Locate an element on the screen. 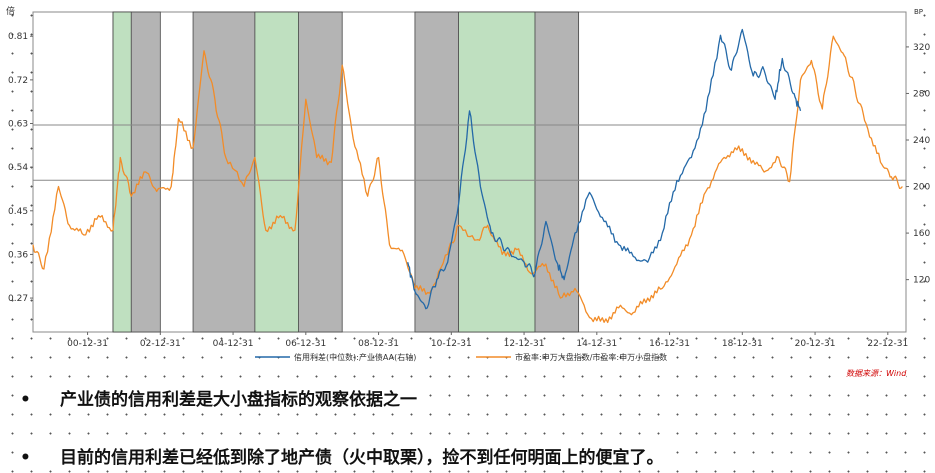 Image resolution: width=935 pixels, height=473 pixels. x-tick-label: 22-12-31 is located at coordinates (887, 344).